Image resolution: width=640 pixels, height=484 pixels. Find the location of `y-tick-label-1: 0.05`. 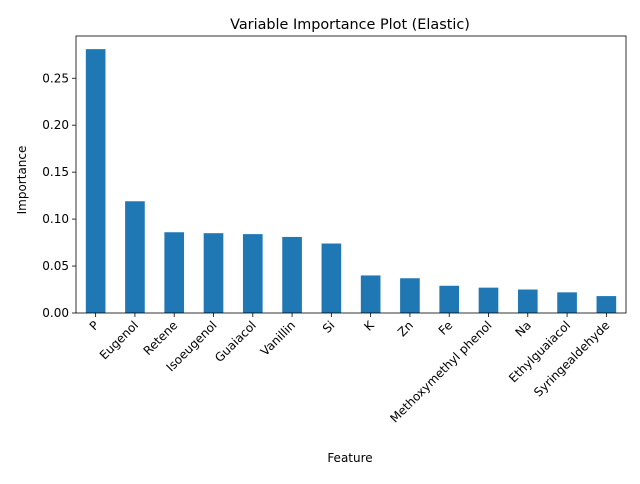

y-tick-label-1: 0.05 is located at coordinates (55, 266).